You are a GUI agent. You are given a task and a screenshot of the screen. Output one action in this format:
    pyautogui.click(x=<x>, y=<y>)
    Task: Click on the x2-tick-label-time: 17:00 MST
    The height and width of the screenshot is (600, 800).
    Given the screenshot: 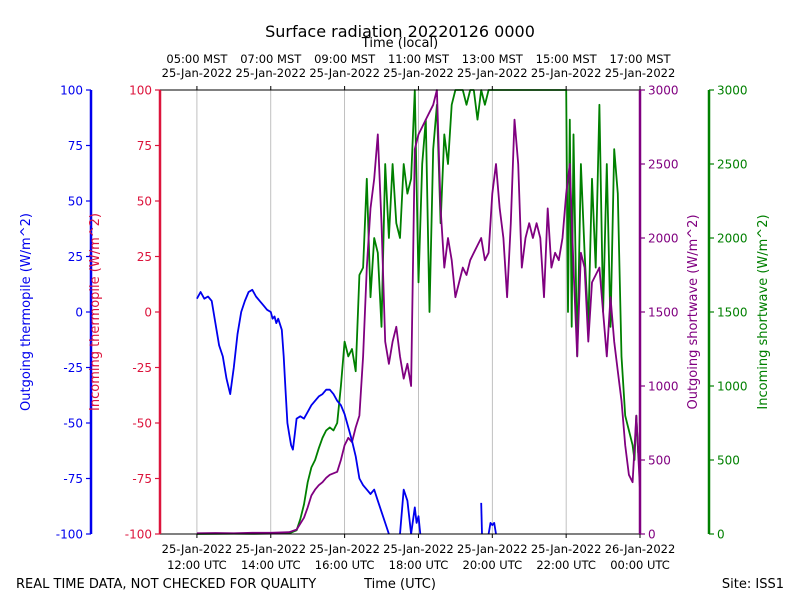 What is the action you would take?
    pyautogui.click(x=640, y=59)
    